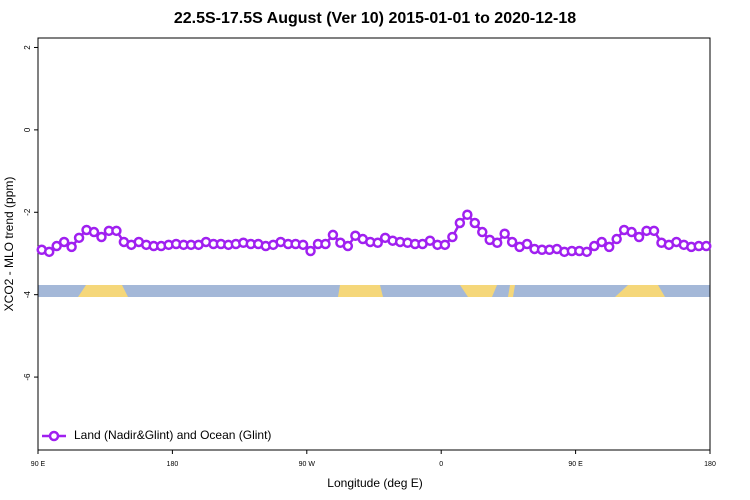  I want to click on legend-marker, so click(54, 436).